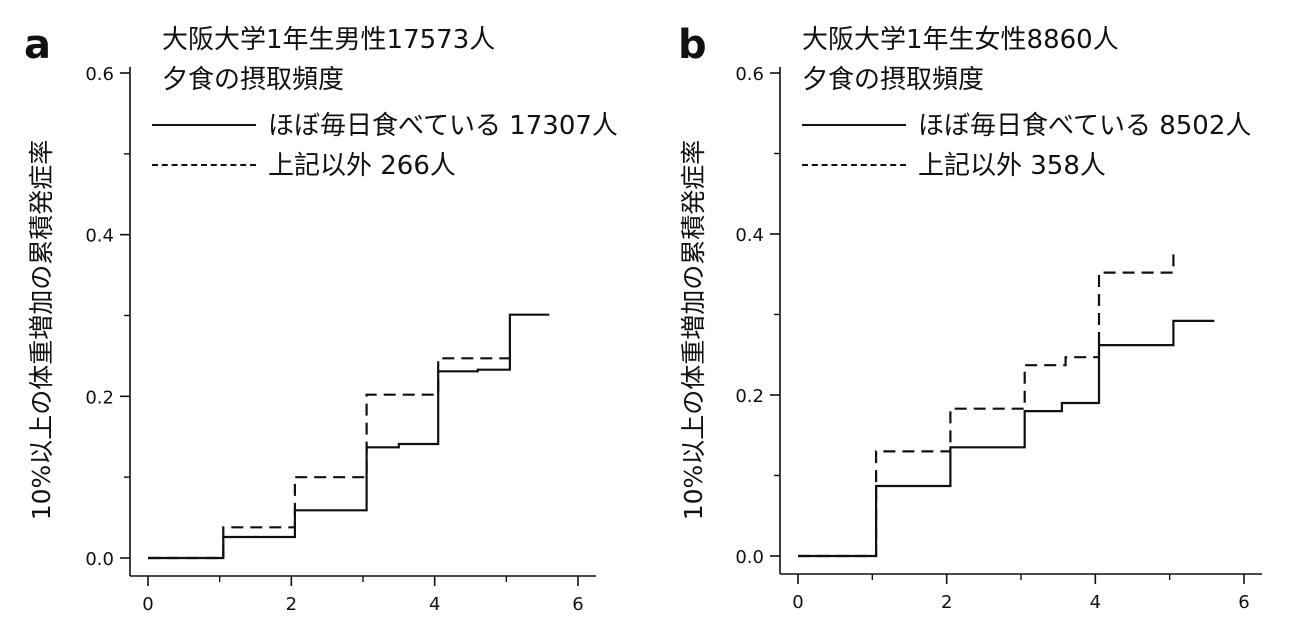 The width and height of the screenshot is (1300, 628). Describe the element at coordinates (1085, 126) in the screenshot. I see `legend-label: ほぼ毎日食べている 8502人` at that location.